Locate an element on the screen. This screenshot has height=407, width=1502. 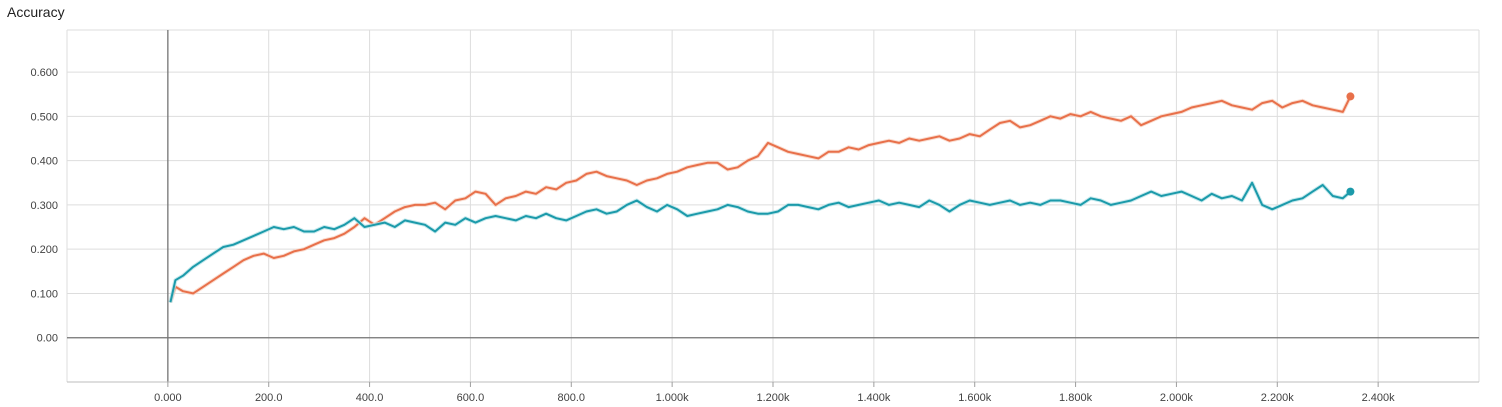
chart-title: Accuracy is located at coordinates (36, 12).